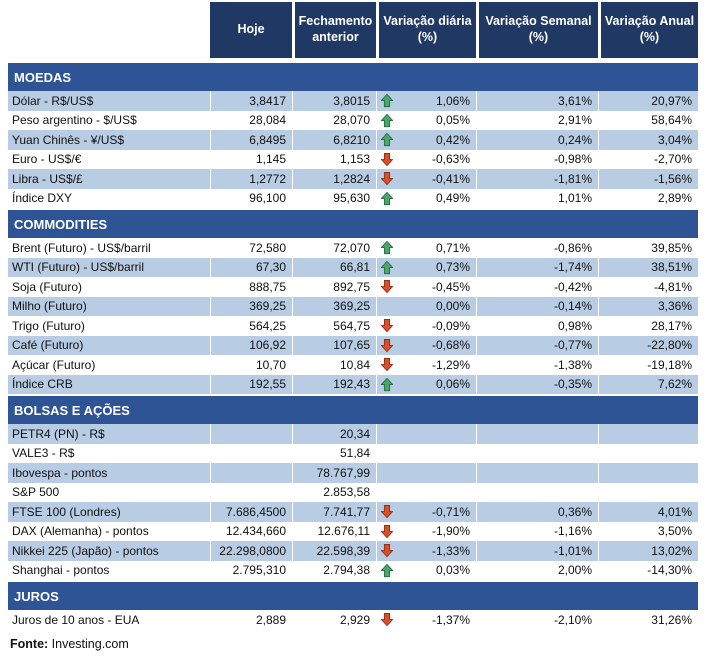 This screenshot has height=662, width=706. I want to click on value-variacao-semanal: 0,98%, so click(537, 326).